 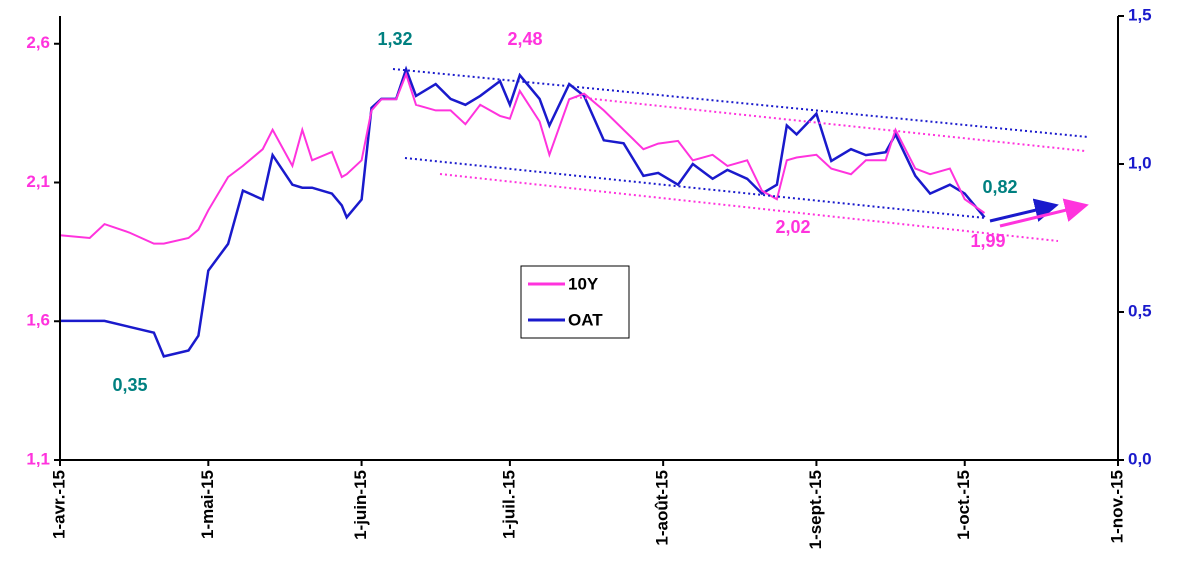 I want to click on y2-tick-label: 1,0, so click(x=1140, y=162).